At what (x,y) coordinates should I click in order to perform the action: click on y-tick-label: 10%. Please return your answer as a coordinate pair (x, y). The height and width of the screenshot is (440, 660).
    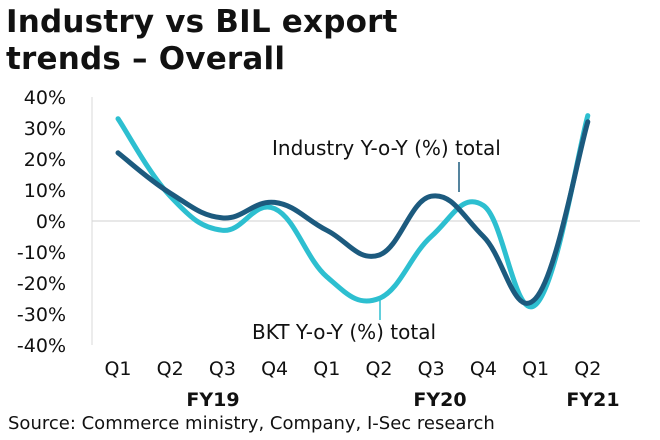
    Looking at the image, I should click on (45, 191).